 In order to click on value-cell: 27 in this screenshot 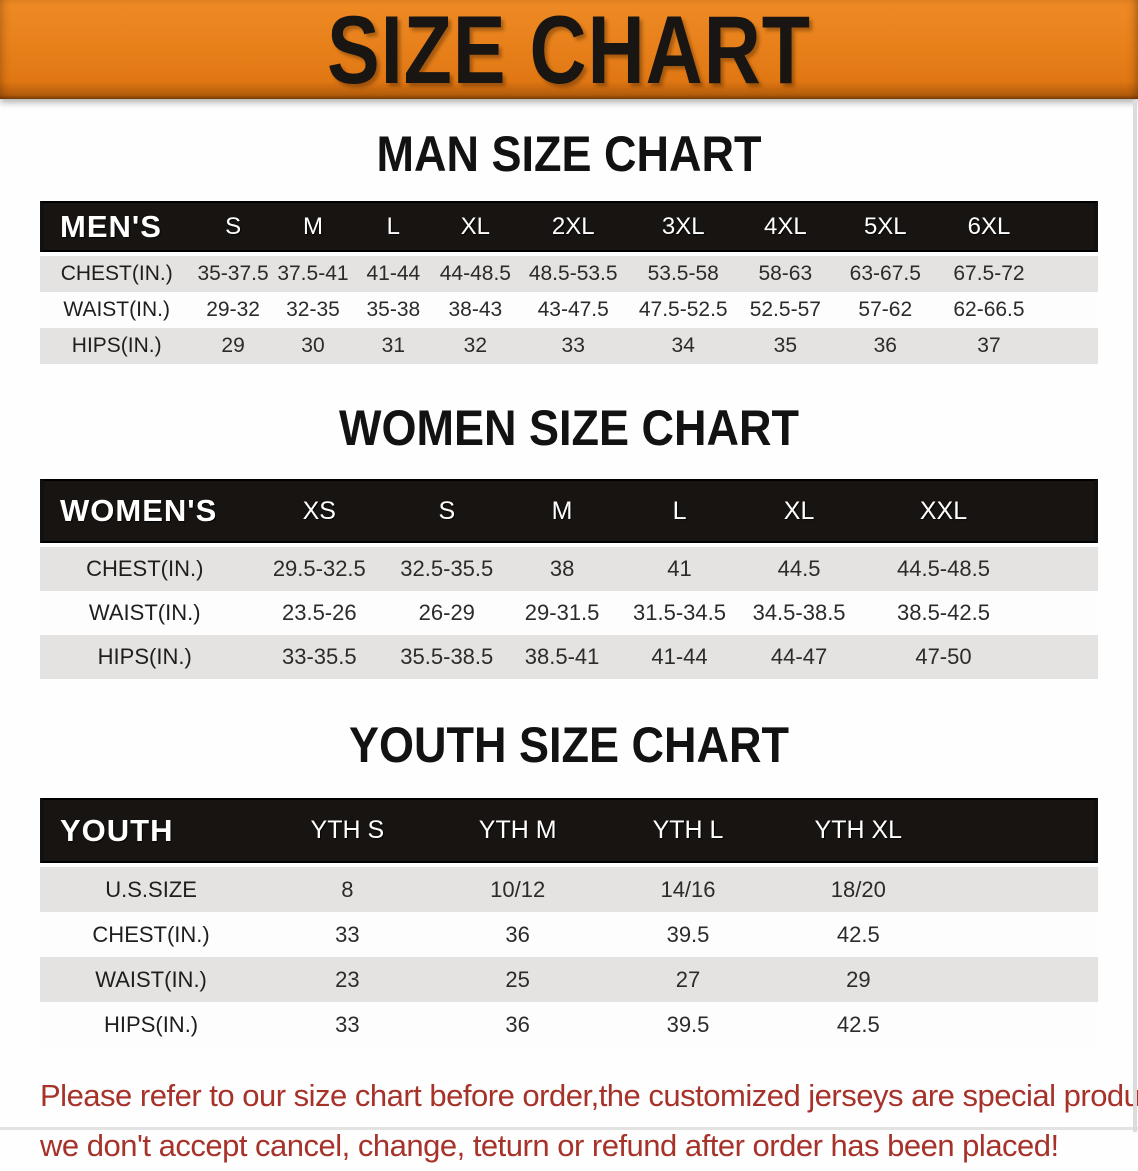, I will do `click(688, 979)`.